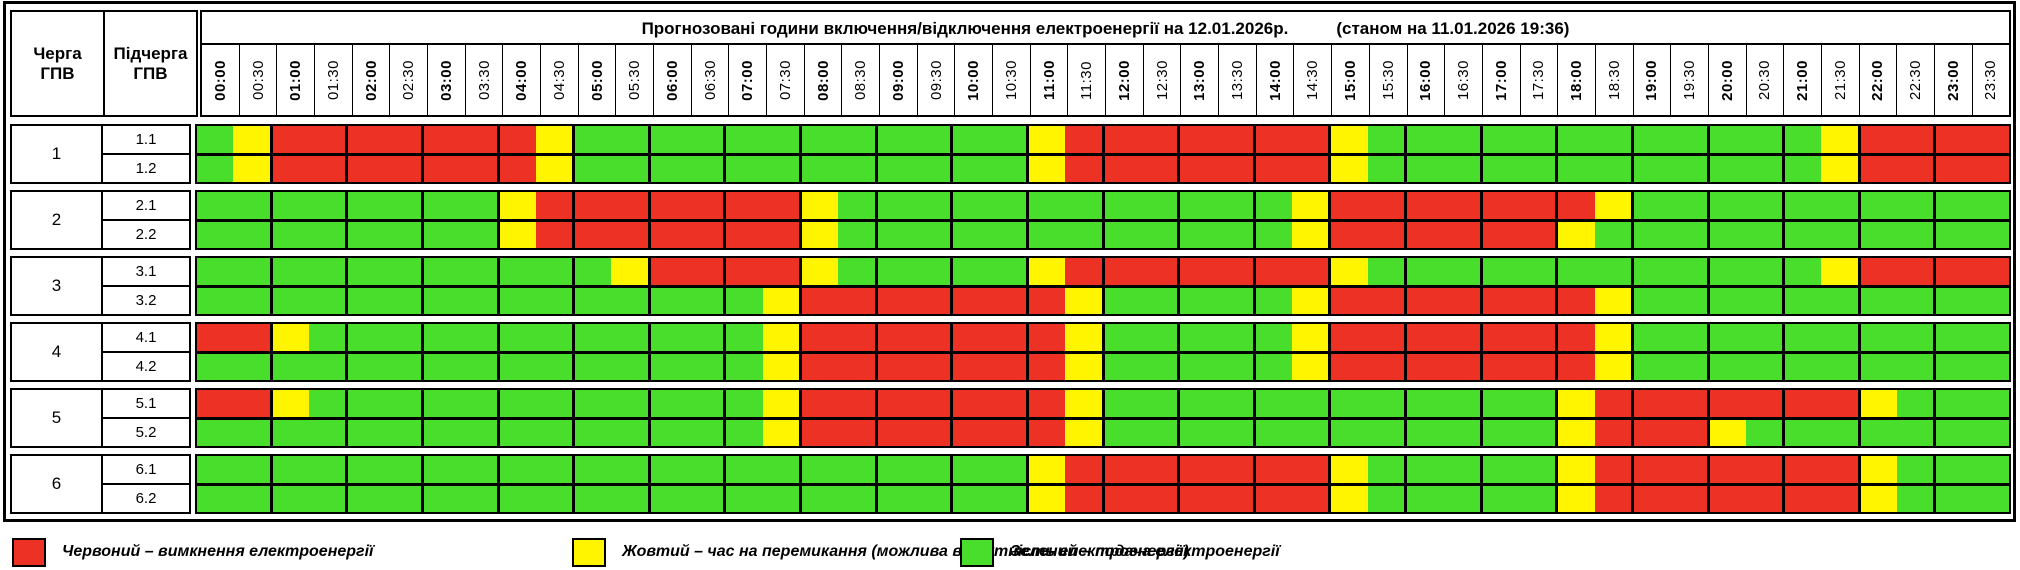 This screenshot has height=570, width=2020. I want to click on status-timestamp: (станом на 11.01.2026 19:36), so click(1453, 28).